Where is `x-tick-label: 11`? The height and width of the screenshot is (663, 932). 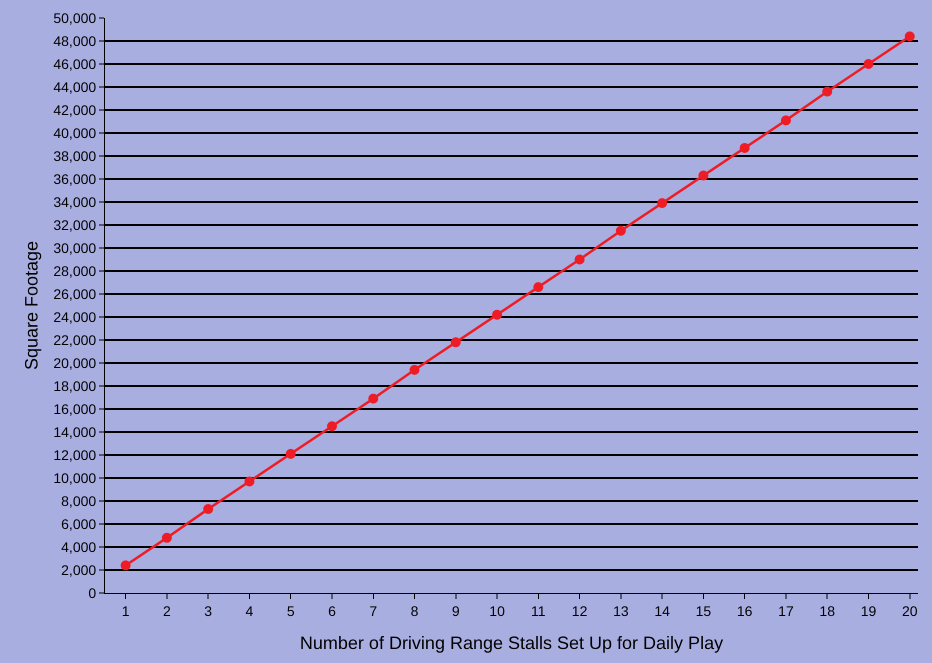 x-tick-label: 11 is located at coordinates (538, 610).